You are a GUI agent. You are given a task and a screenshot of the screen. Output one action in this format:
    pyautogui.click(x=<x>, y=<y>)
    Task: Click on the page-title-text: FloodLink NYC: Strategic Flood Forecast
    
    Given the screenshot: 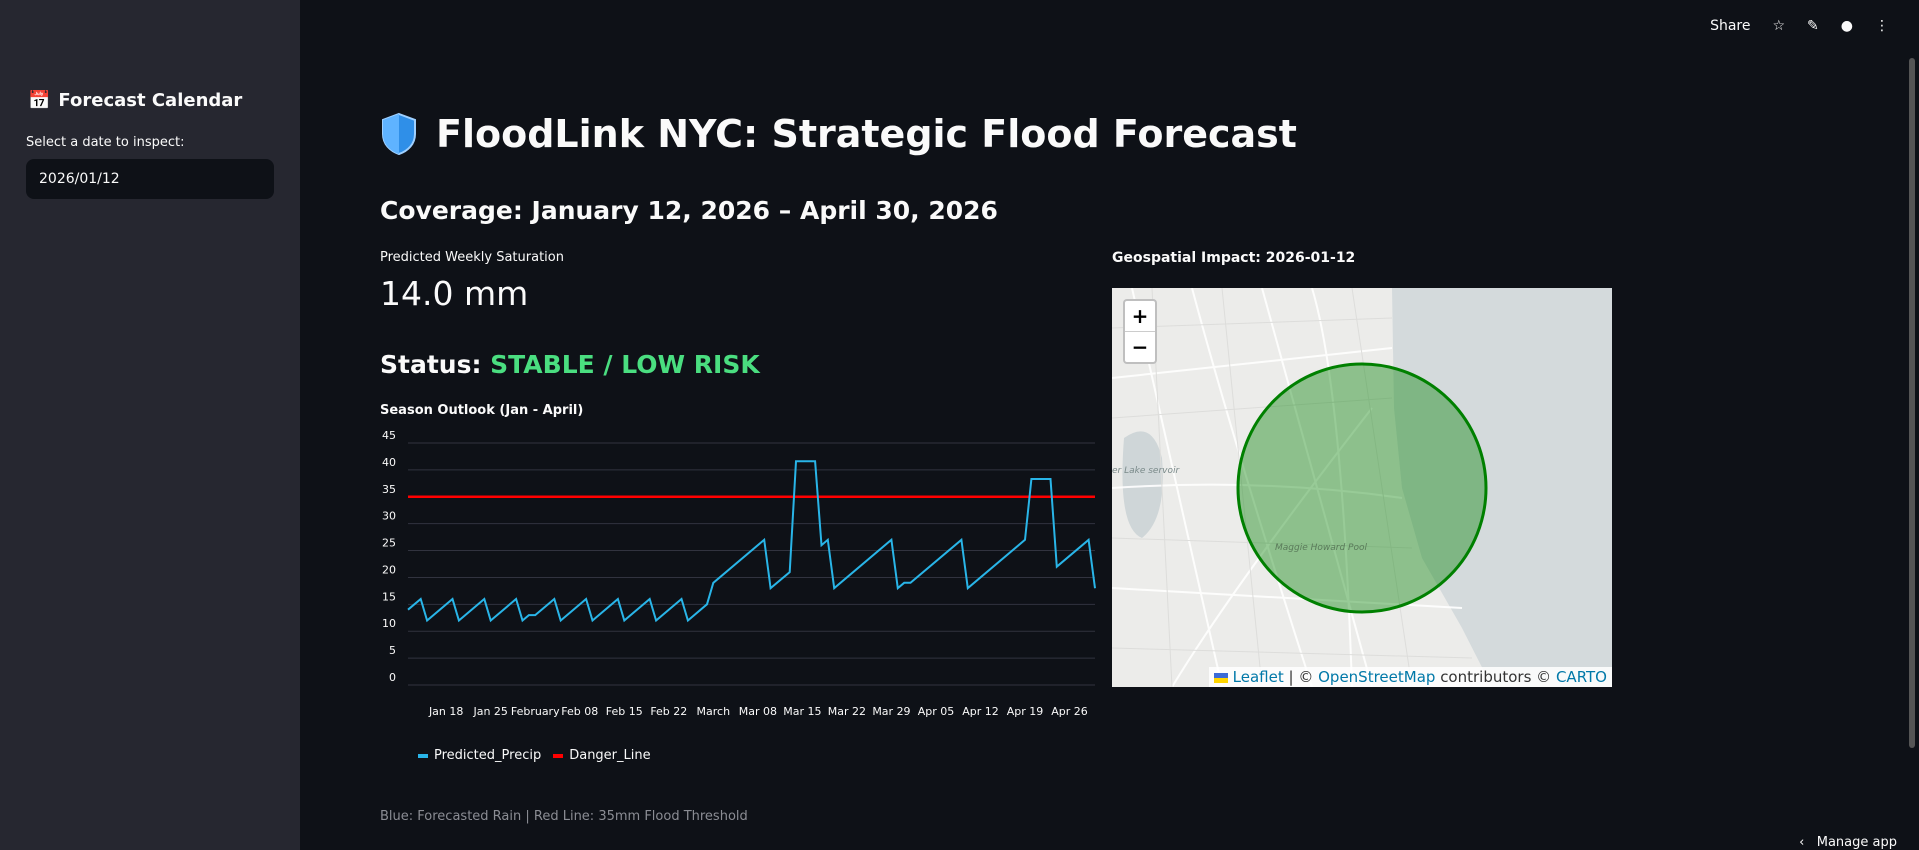 What is the action you would take?
    pyautogui.click(x=866, y=134)
    